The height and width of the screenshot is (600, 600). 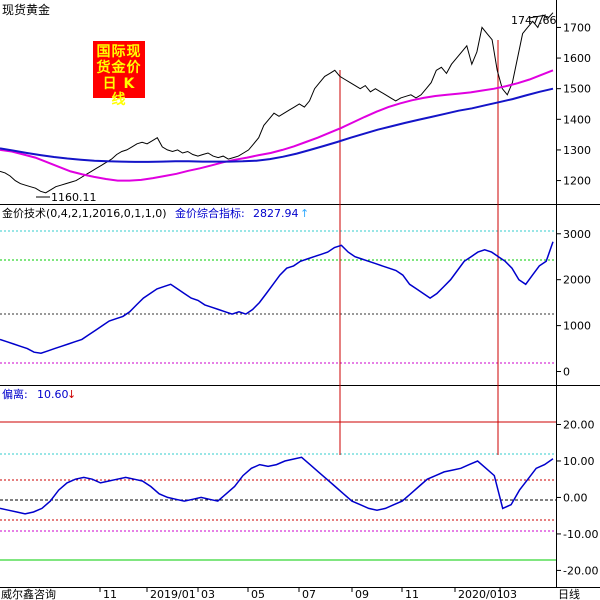 What do you see at coordinates (577, 89) in the screenshot?
I see `price-tick-label: 1500` at bounding box center [577, 89].